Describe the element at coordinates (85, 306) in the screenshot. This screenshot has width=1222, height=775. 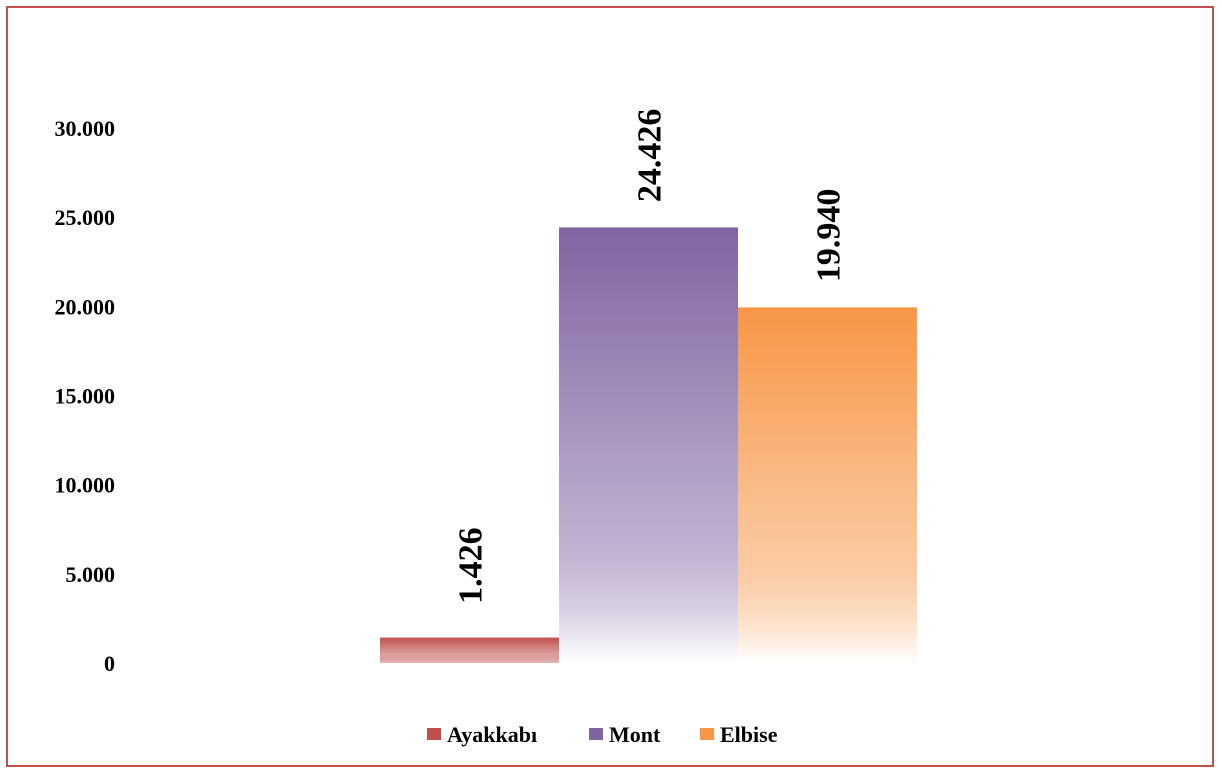
I see `y-tick-label: 20.000` at that location.